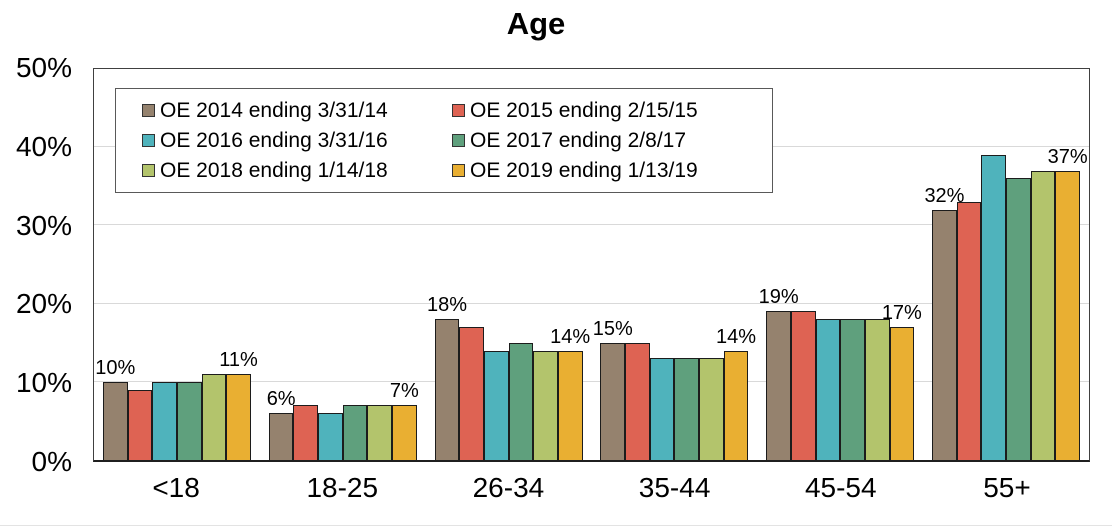 This screenshot has width=1112, height=527. I want to click on data-label: 37%, so click(1067, 156).